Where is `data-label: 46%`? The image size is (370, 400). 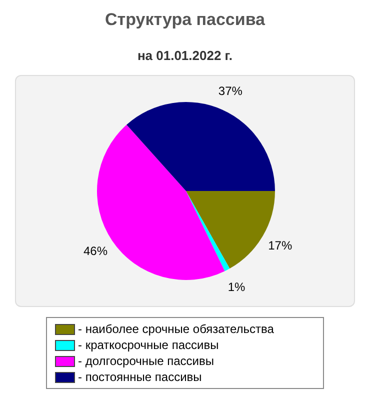 data-label: 46% is located at coordinates (95, 251).